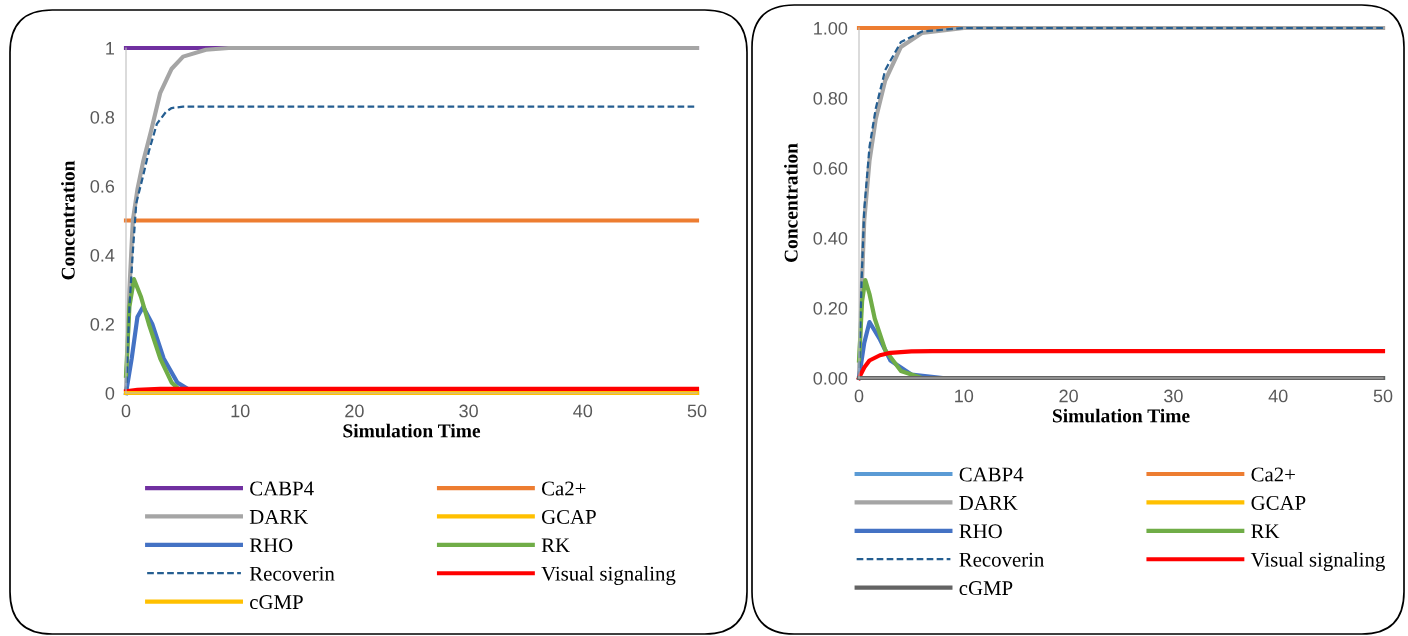  What do you see at coordinates (830, 238) in the screenshot?
I see `y-tick-label: 0.40` at bounding box center [830, 238].